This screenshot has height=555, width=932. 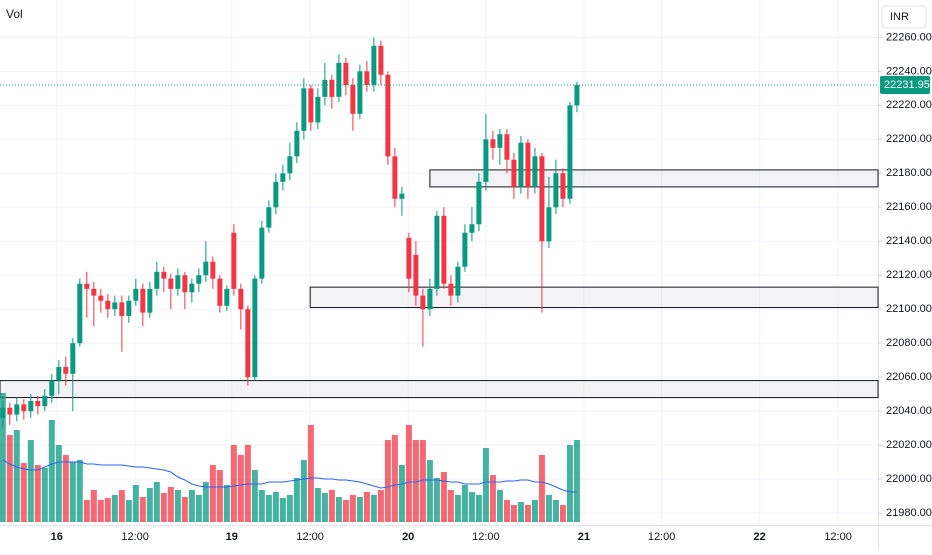 What do you see at coordinates (909, 411) in the screenshot?
I see `y-tick-label: 22040.00` at bounding box center [909, 411].